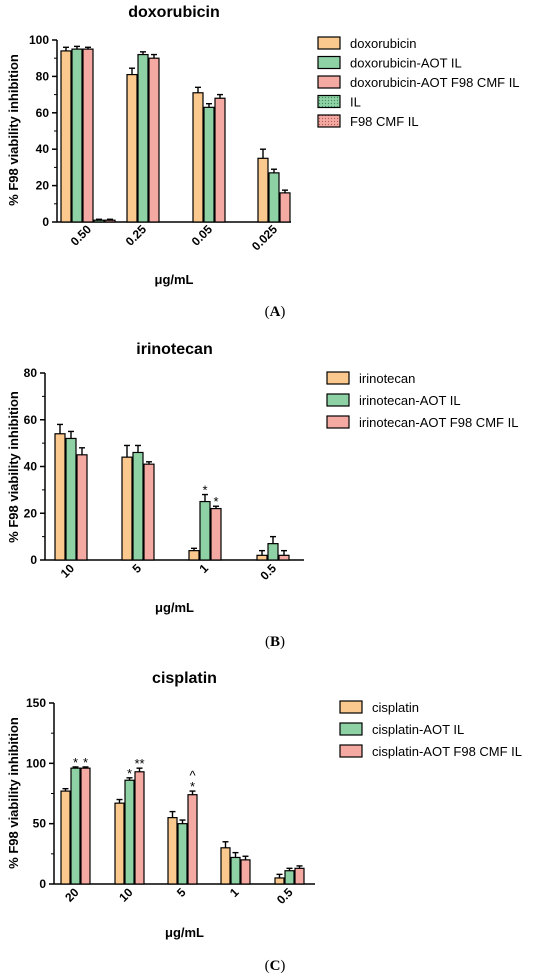 The height and width of the screenshot is (976, 550). What do you see at coordinates (395, 707) in the screenshot?
I see `legend-label: cisplatin` at bounding box center [395, 707].